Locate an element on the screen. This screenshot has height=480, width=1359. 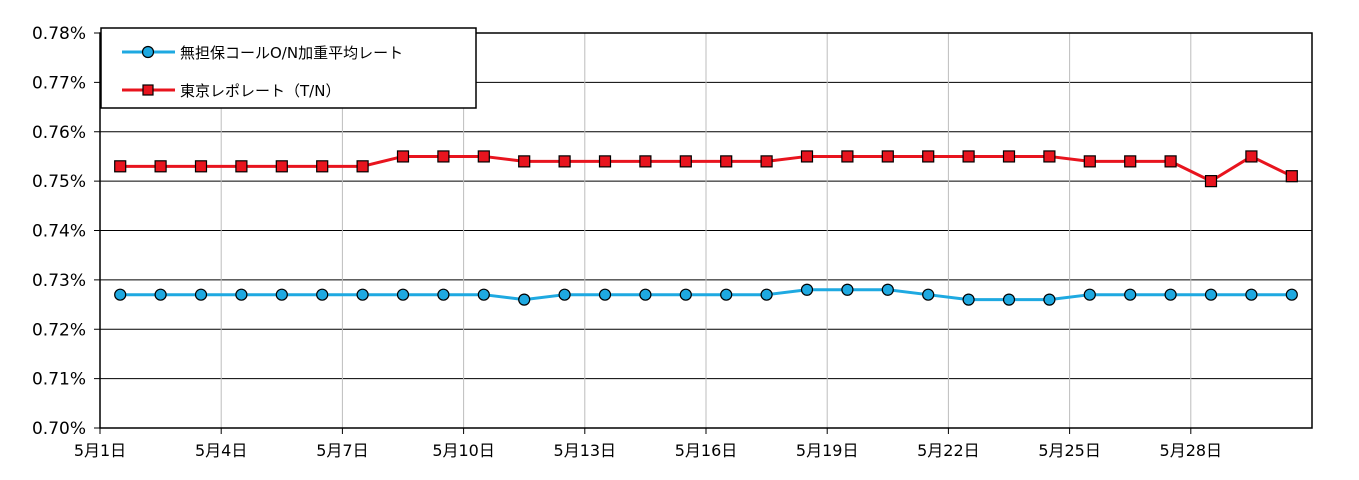
x-tick-label: 5月10日 is located at coordinates (463, 450).